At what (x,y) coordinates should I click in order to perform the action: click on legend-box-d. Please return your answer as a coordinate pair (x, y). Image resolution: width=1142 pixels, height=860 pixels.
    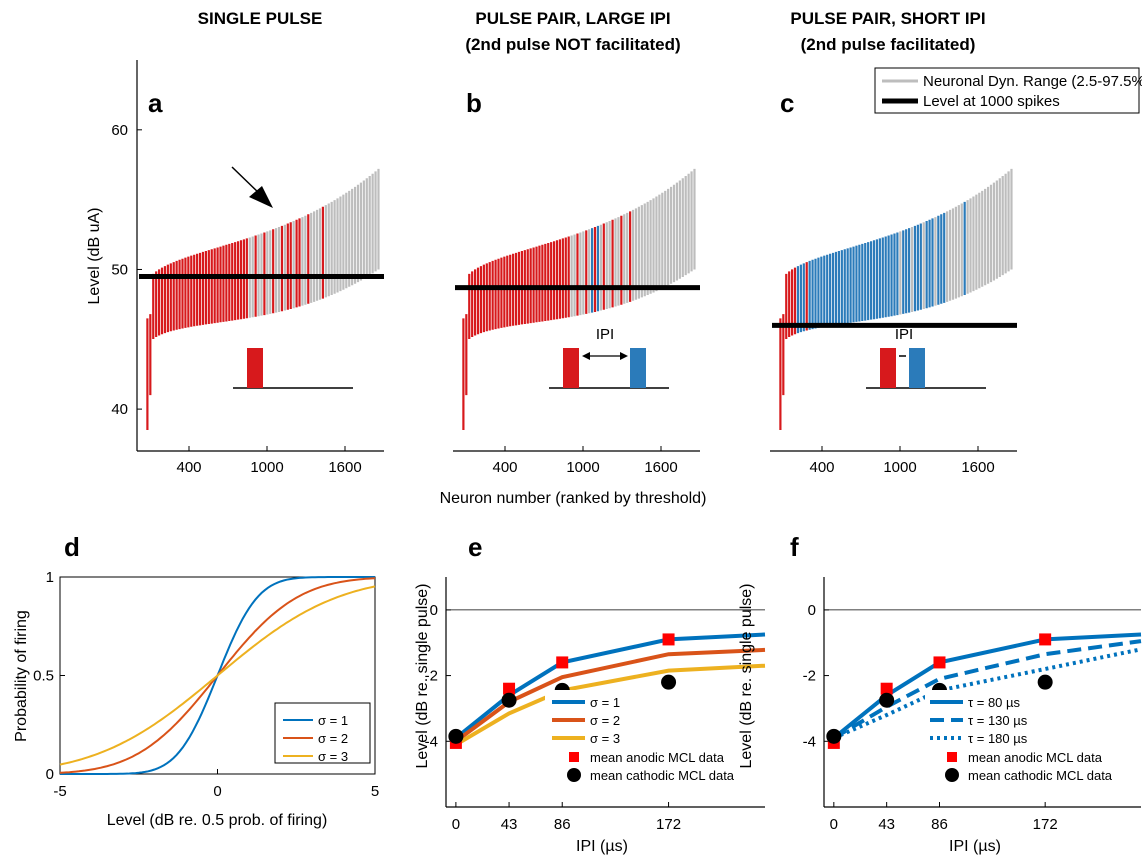
    Looking at the image, I should click on (322, 733).